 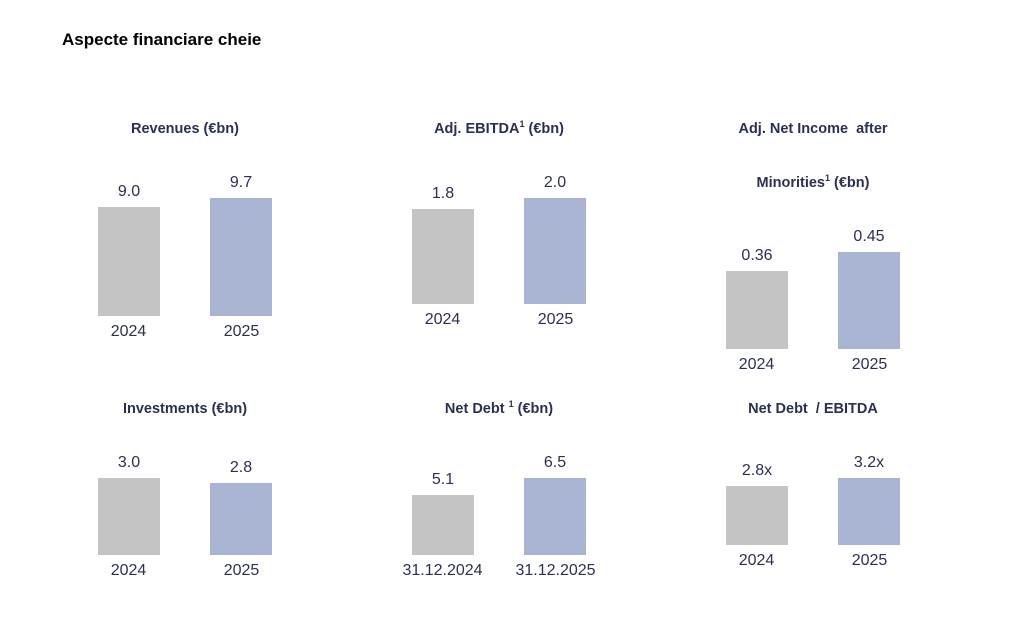 I want to click on bar-group-2025: 3.2x, so click(x=869, y=499).